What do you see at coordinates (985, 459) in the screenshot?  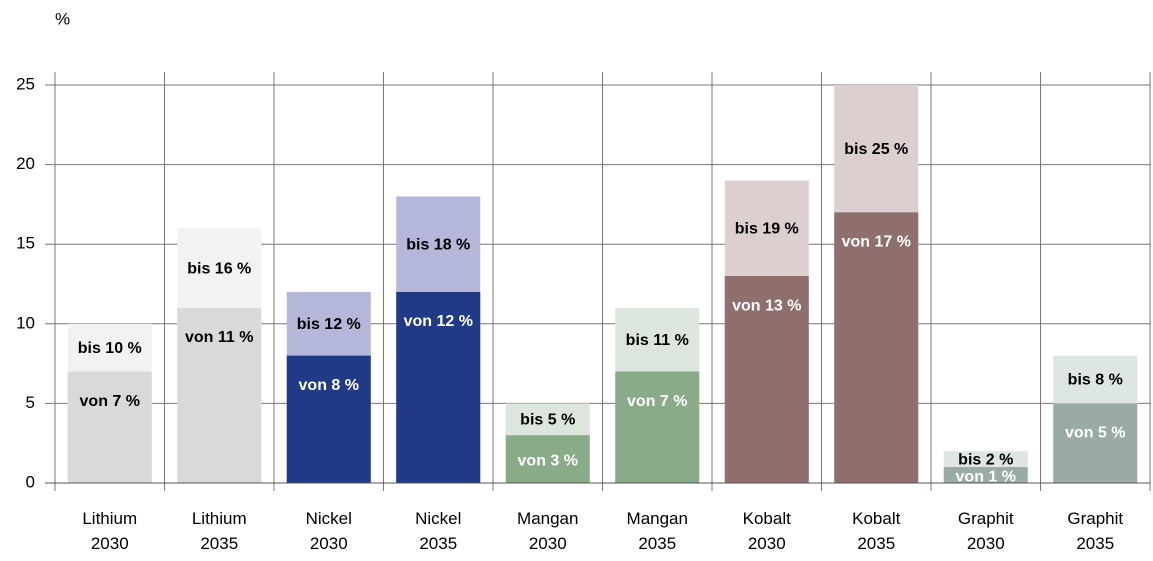 I see `bar-label-upper: bis 2 %` at bounding box center [985, 459].